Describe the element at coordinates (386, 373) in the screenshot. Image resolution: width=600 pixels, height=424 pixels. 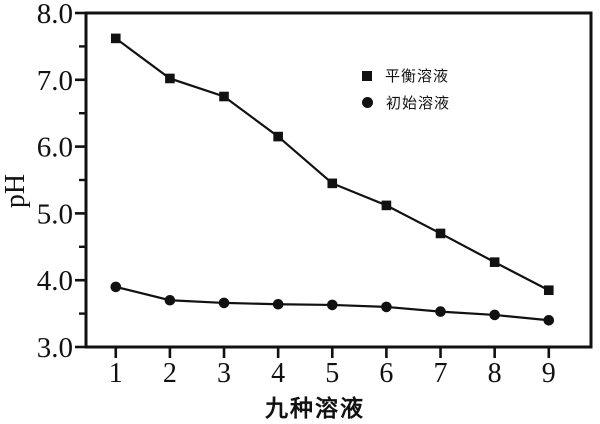
I see `x-tick-label: 6` at that location.